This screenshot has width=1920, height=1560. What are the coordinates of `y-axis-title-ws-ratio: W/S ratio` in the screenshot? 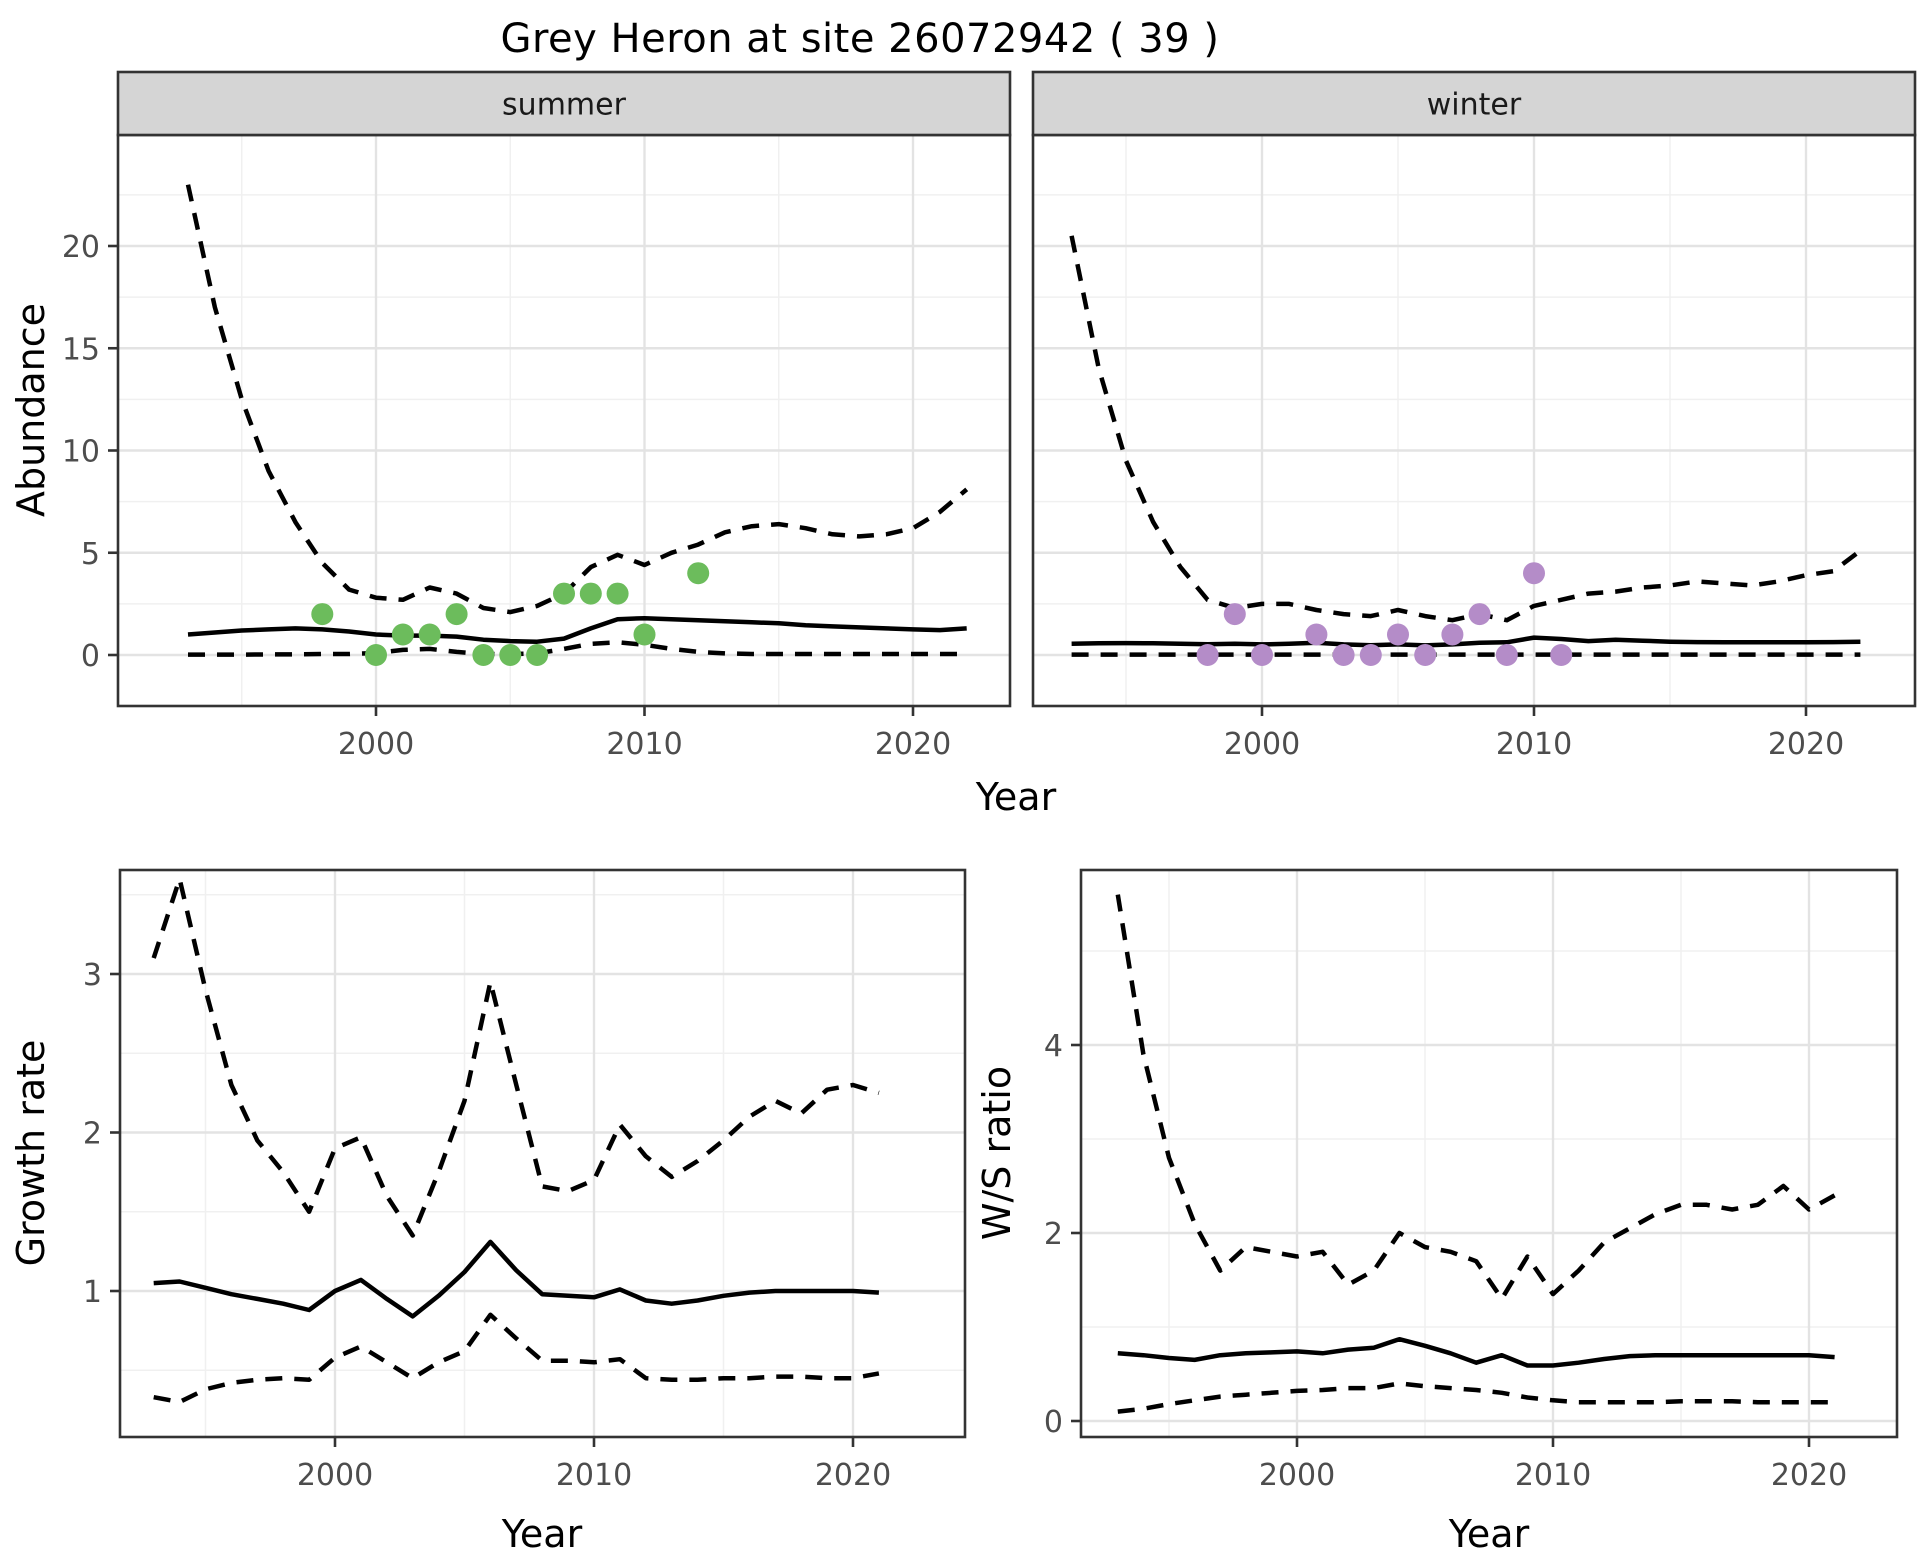 It's located at (997, 1153).